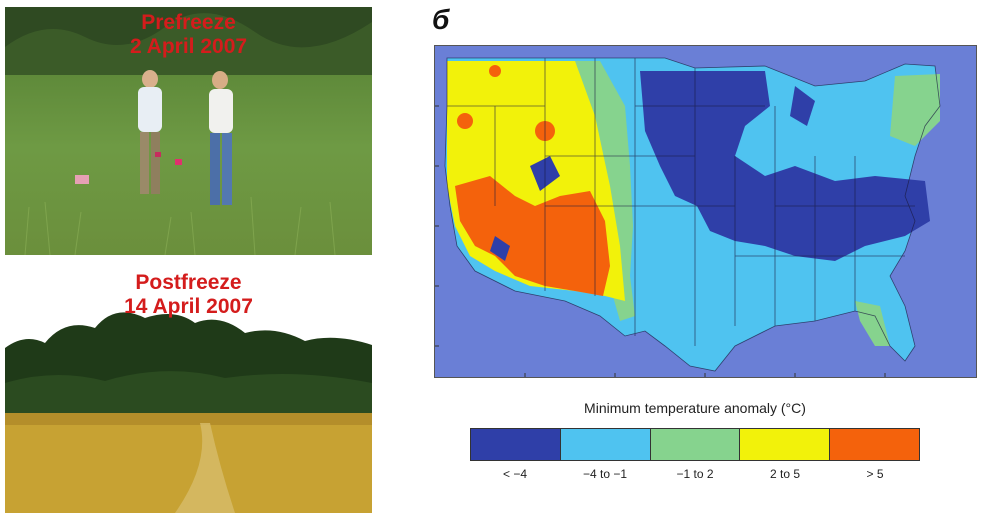 The width and height of the screenshot is (1000, 515). Describe the element at coordinates (875, 474) in the screenshot. I see `legend-label: > 5` at that location.